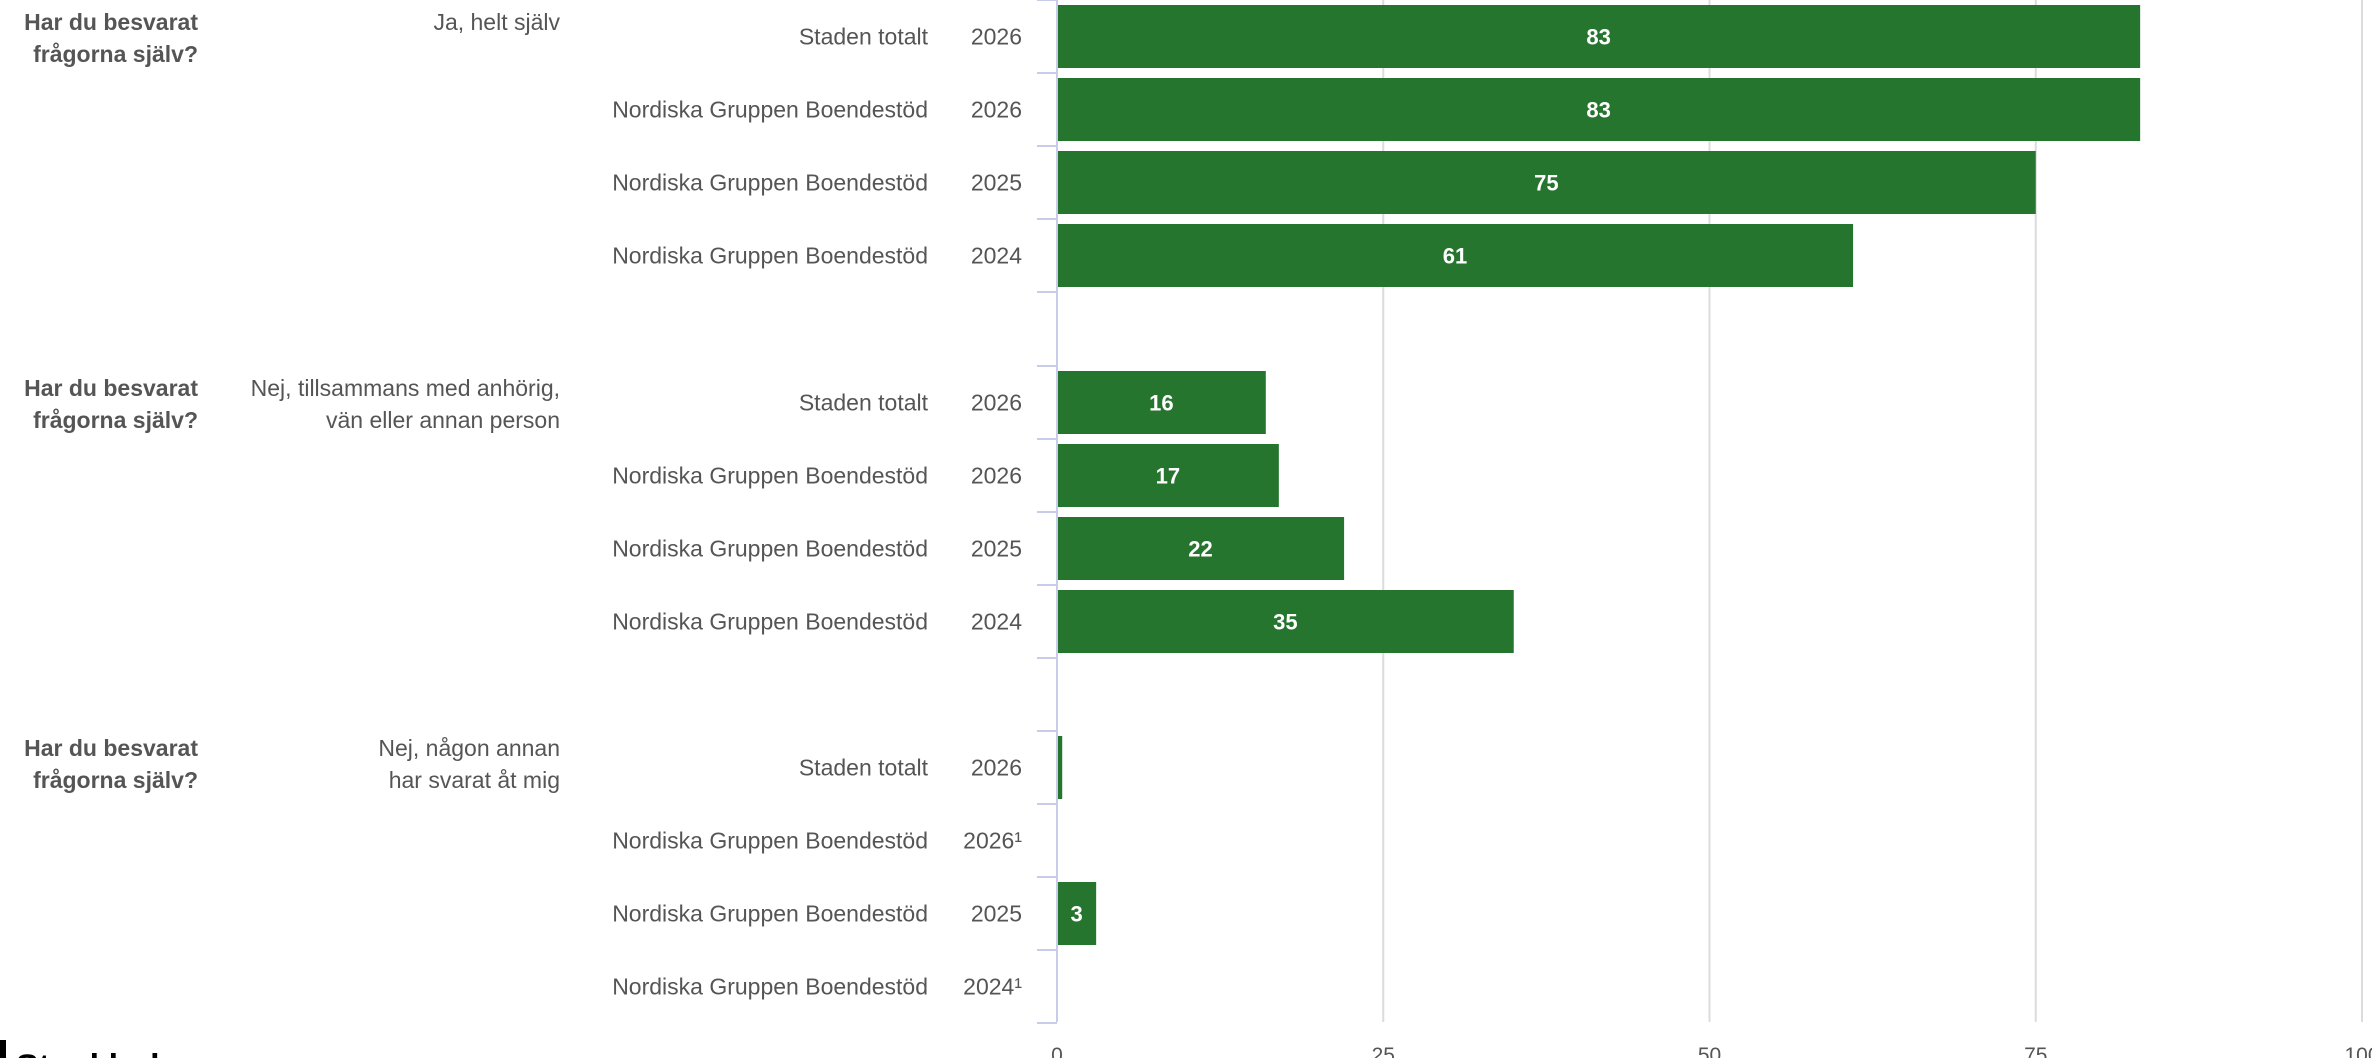 The image size is (2372, 1058). I want to click on year-label: 2026¹, so click(992, 841).